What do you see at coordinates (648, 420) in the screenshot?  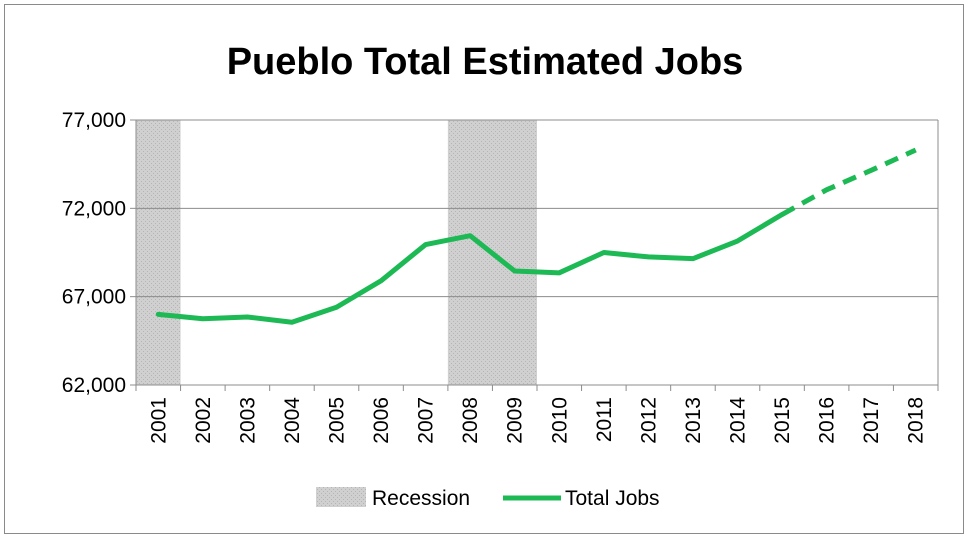 I see `x-tick-label-2012: 2012` at bounding box center [648, 420].